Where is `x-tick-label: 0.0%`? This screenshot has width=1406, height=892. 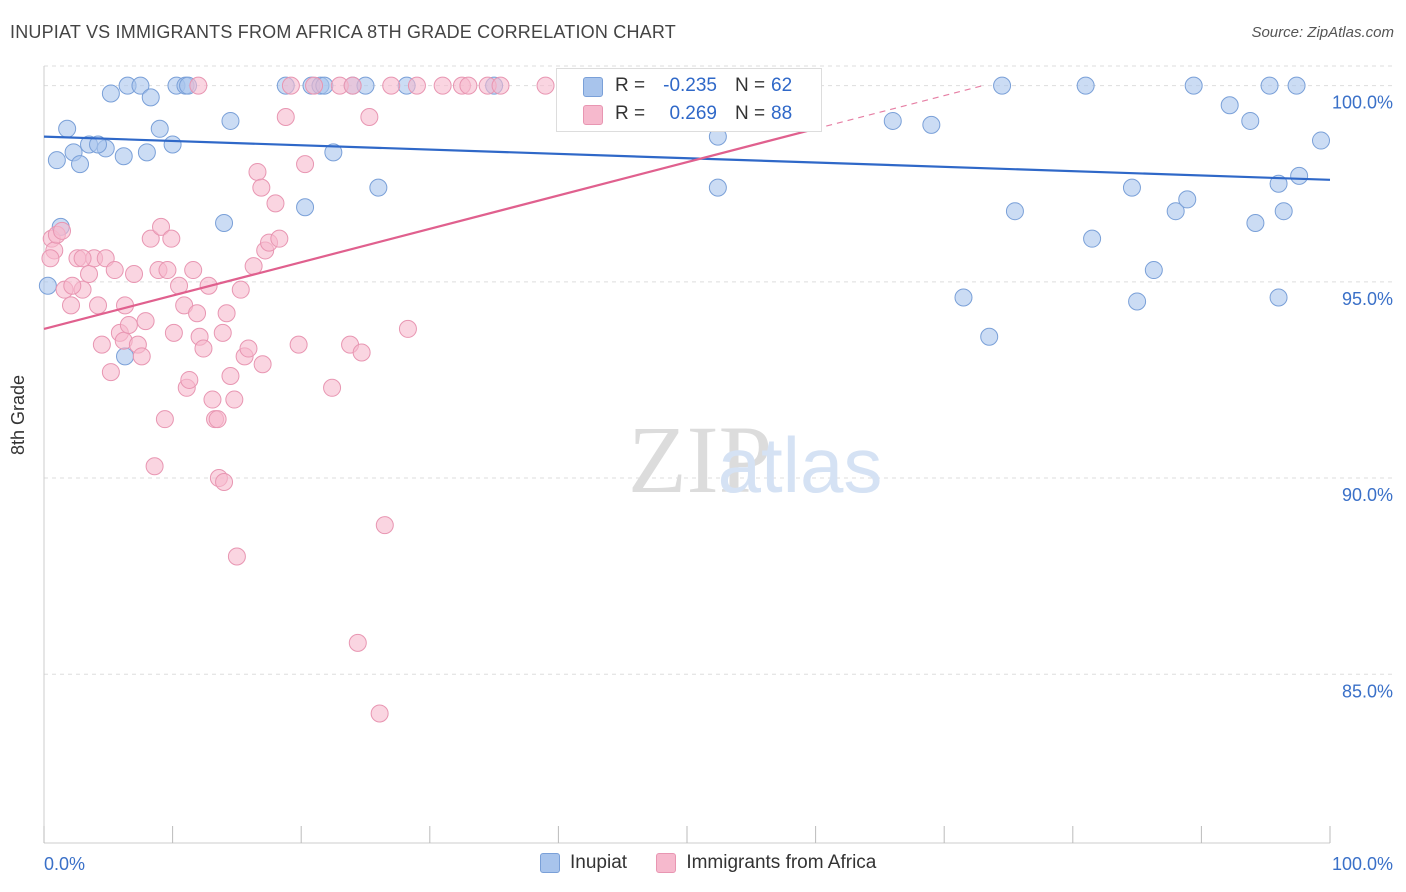
x-tick-label: 0.0% is located at coordinates (64, 864).